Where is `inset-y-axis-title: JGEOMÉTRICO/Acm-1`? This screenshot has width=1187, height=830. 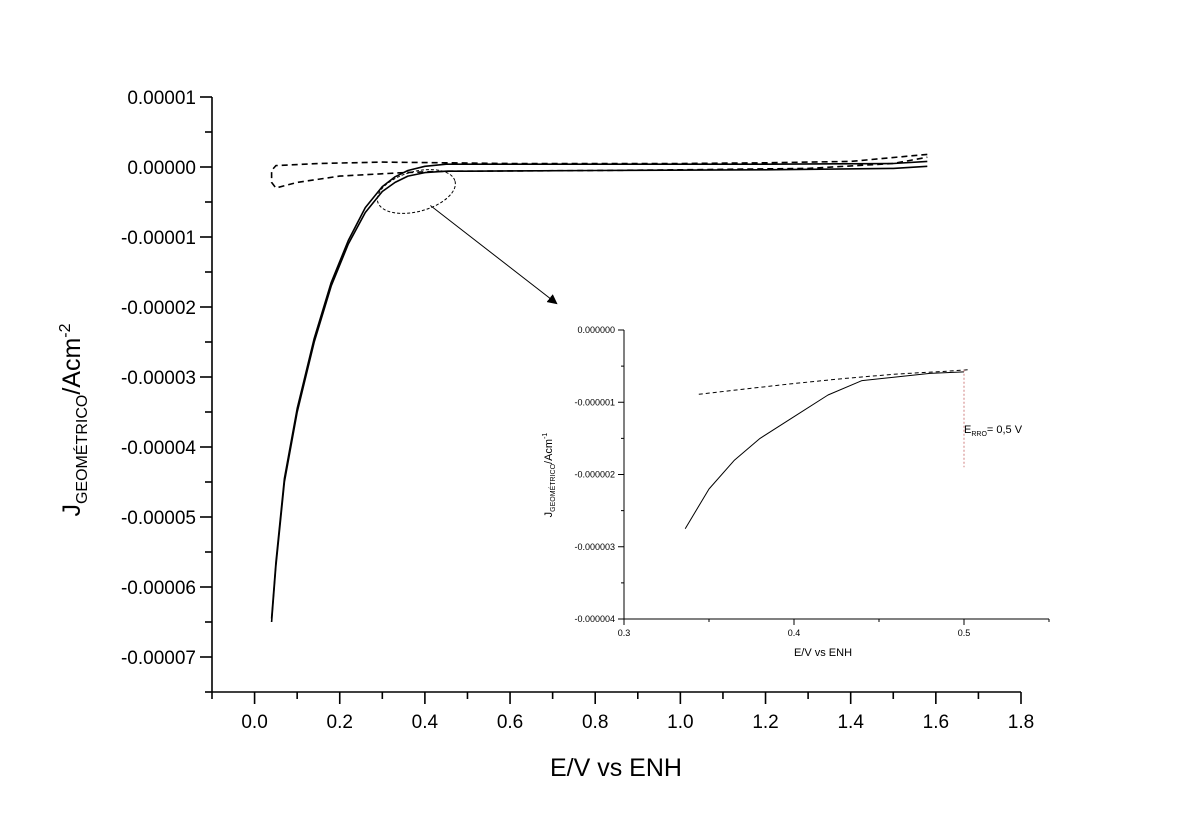
inset-y-axis-title: JGEOMÉTRICO/Acm-1 is located at coordinates (549, 475).